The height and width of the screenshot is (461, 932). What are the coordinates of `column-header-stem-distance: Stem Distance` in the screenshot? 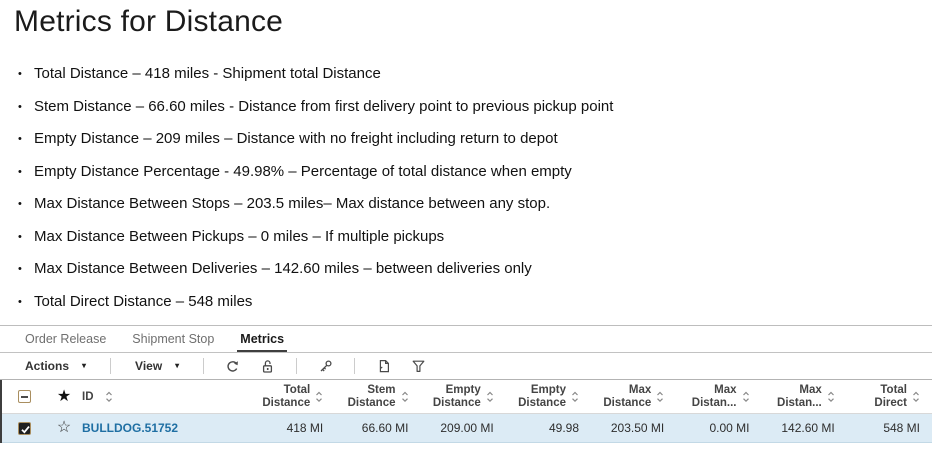 It's located at (377, 396).